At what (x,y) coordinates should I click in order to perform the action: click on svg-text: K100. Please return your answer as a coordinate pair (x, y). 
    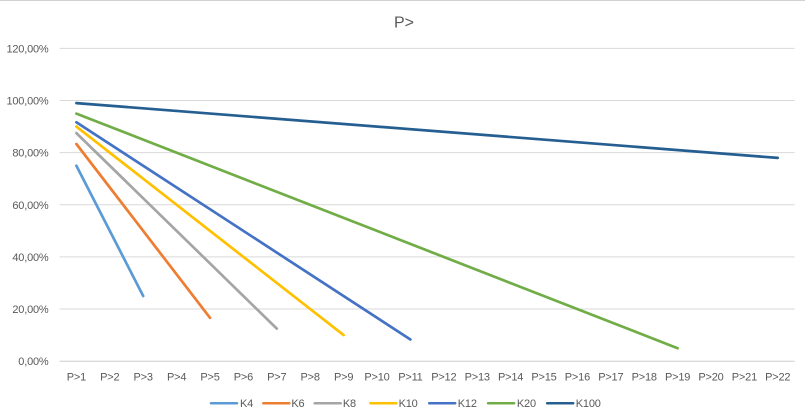
    Looking at the image, I should click on (588, 404).